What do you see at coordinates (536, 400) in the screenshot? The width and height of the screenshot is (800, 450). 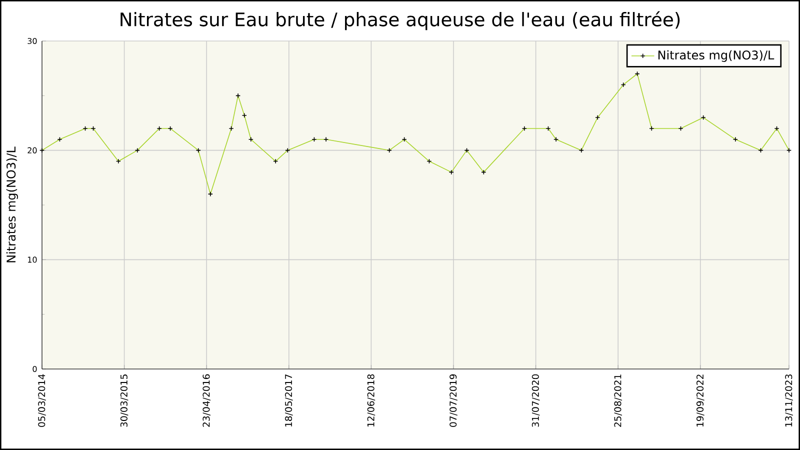 I see `x-tick-label: 31/07/2020` at bounding box center [536, 400].